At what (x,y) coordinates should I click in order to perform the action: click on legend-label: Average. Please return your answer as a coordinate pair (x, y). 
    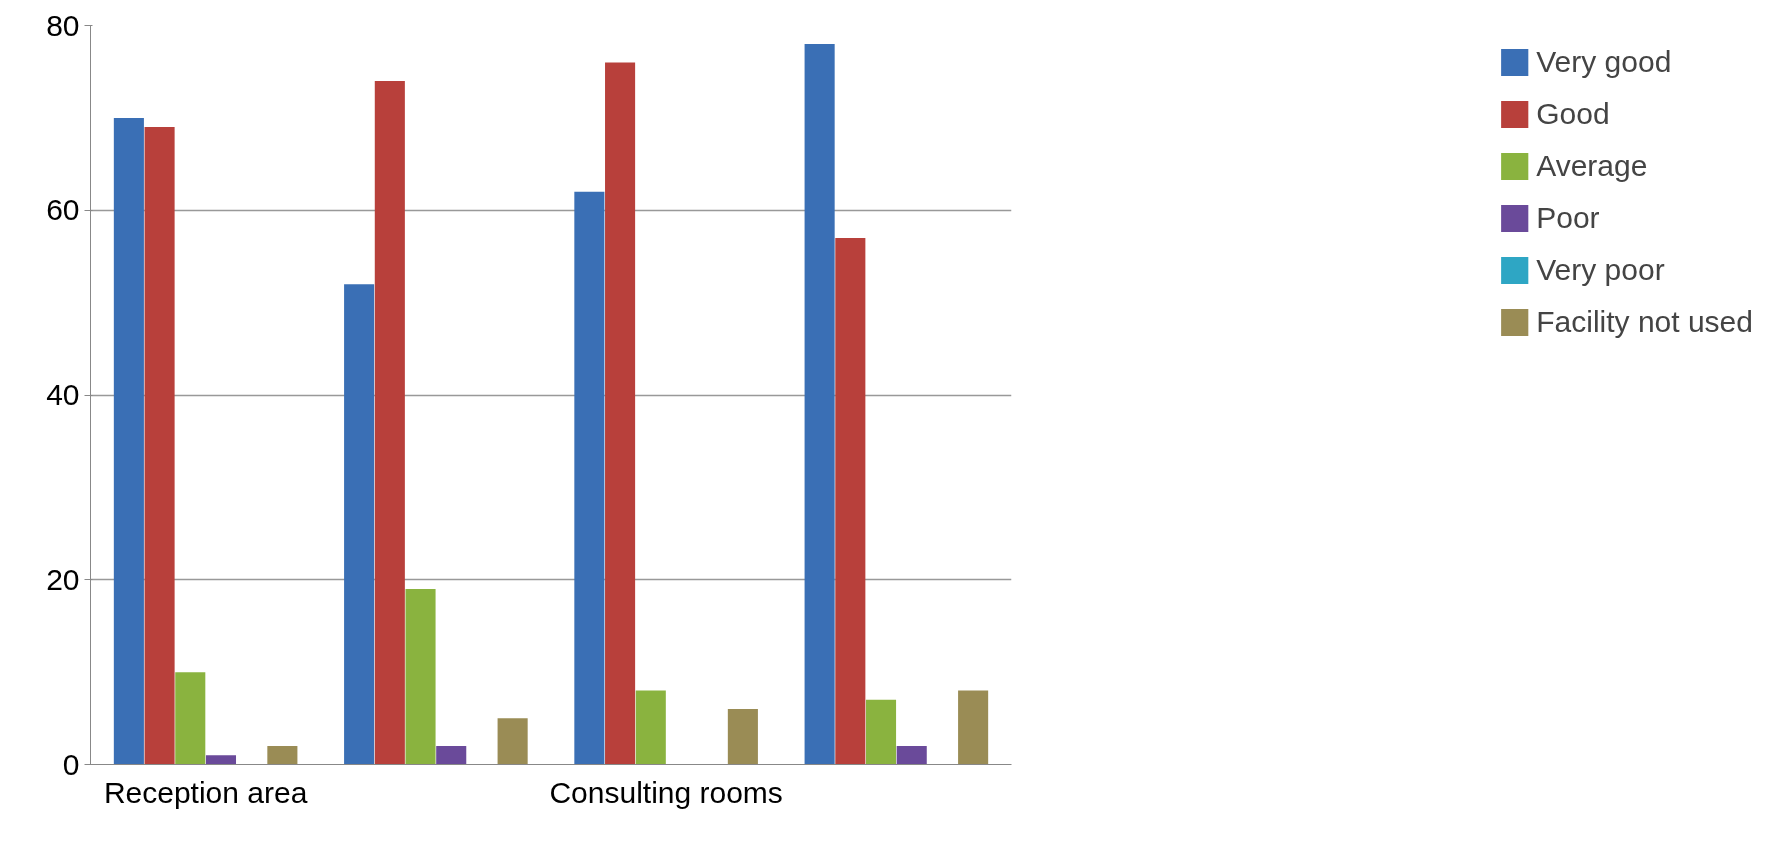
    Looking at the image, I should click on (1592, 166).